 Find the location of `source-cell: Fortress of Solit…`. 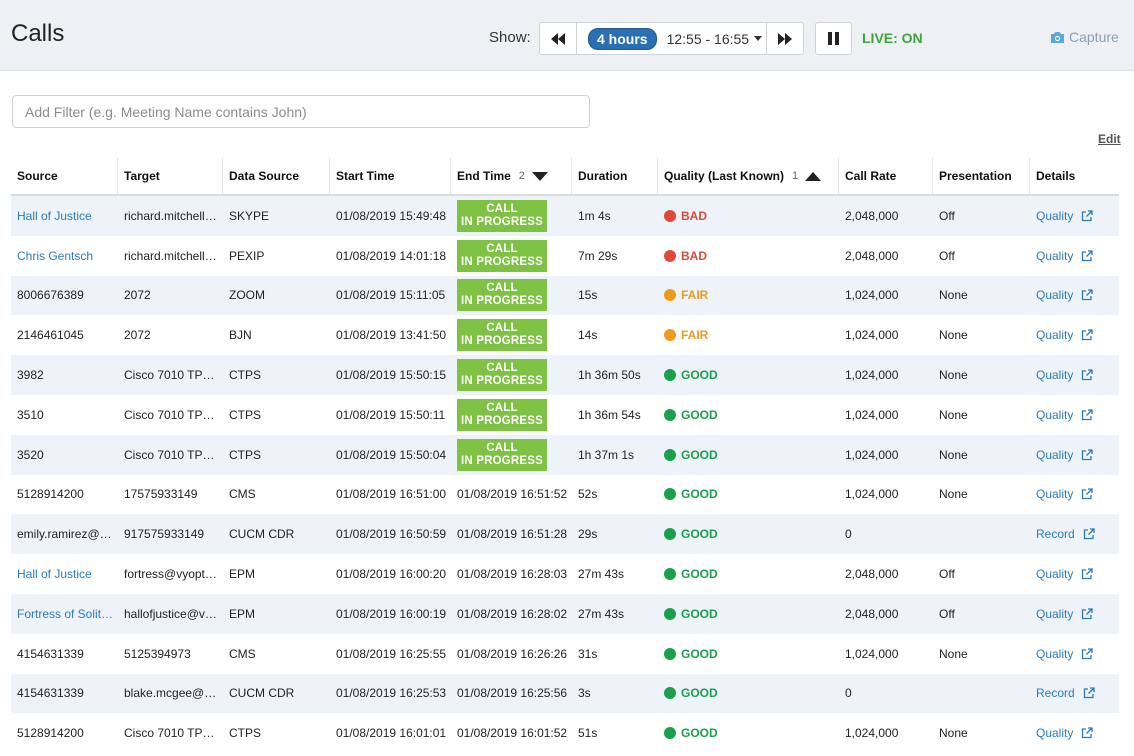

source-cell: Fortress of Solit… is located at coordinates (65, 613).